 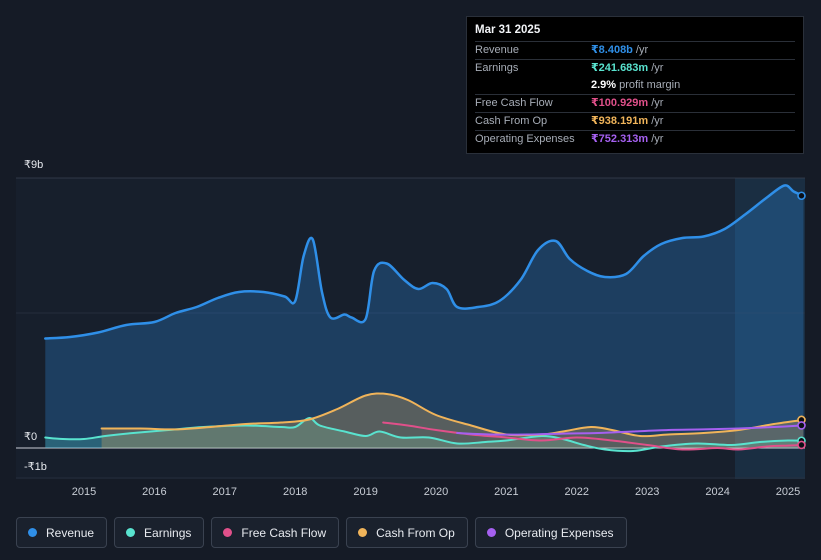 I want to click on tooltip-label: Earnings, so click(x=497, y=68).